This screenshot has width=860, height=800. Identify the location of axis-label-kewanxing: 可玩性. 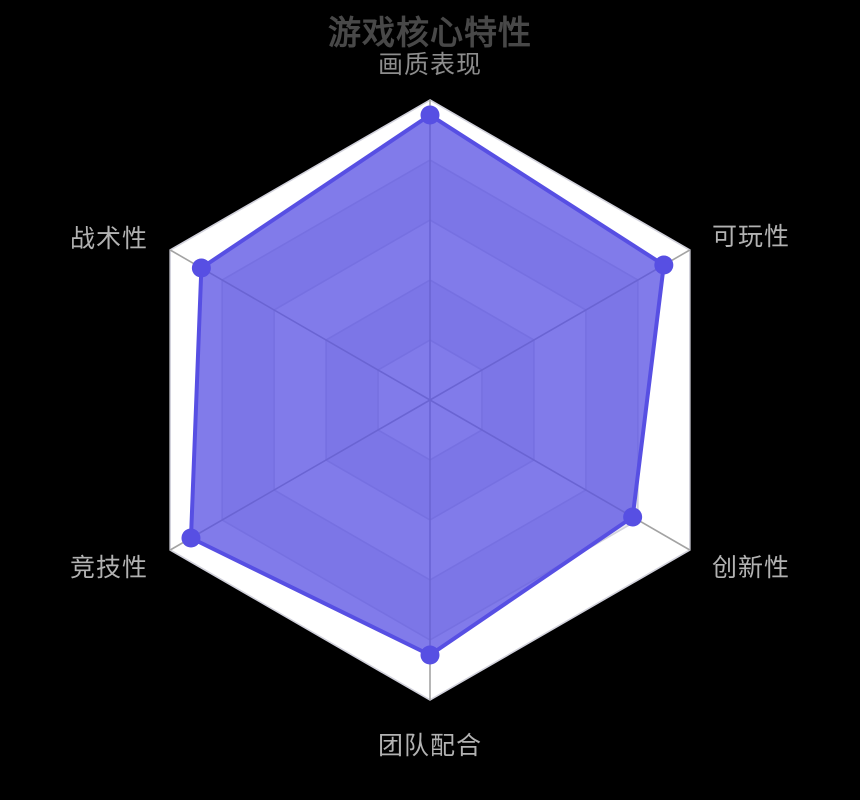
(751, 236).